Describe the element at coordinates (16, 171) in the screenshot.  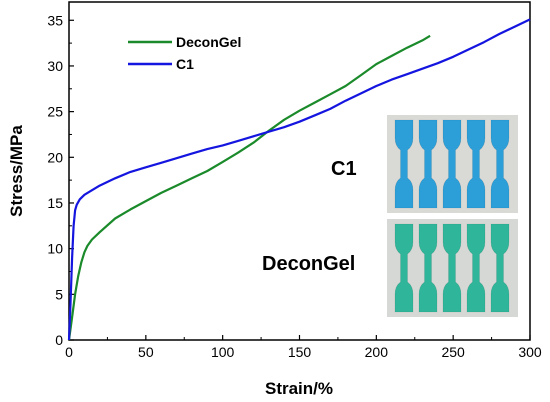
I see `y-axis-title: Stress/MPa` at that location.